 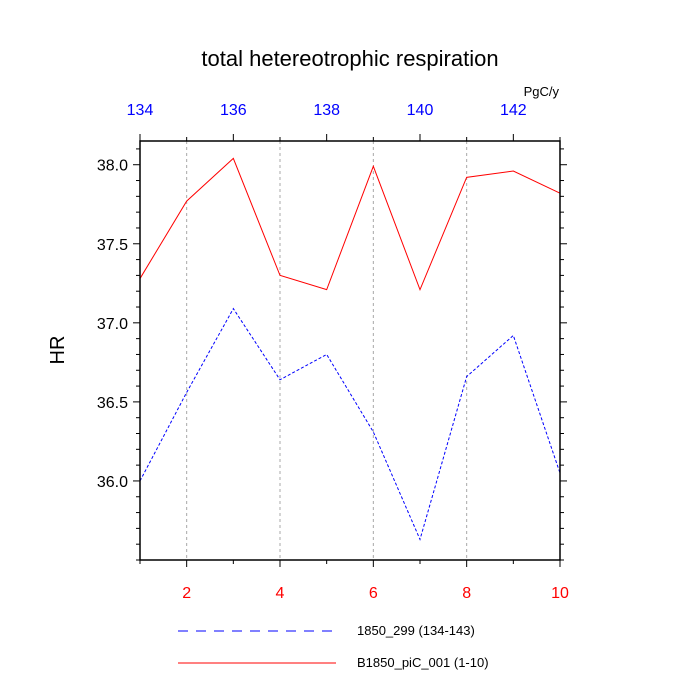 What do you see at coordinates (333, 646) in the screenshot?
I see `legend: 1850_299 (134-143) B1850_piC_001 (1-10)` at bounding box center [333, 646].